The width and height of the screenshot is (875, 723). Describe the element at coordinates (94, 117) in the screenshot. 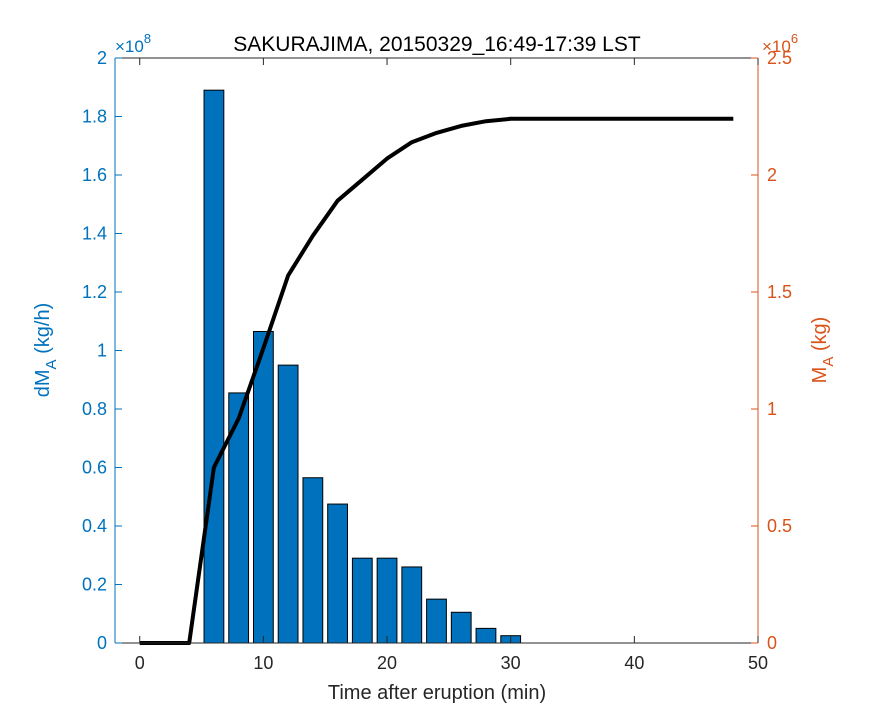

I see `left-y-tick-label: 1.8` at that location.